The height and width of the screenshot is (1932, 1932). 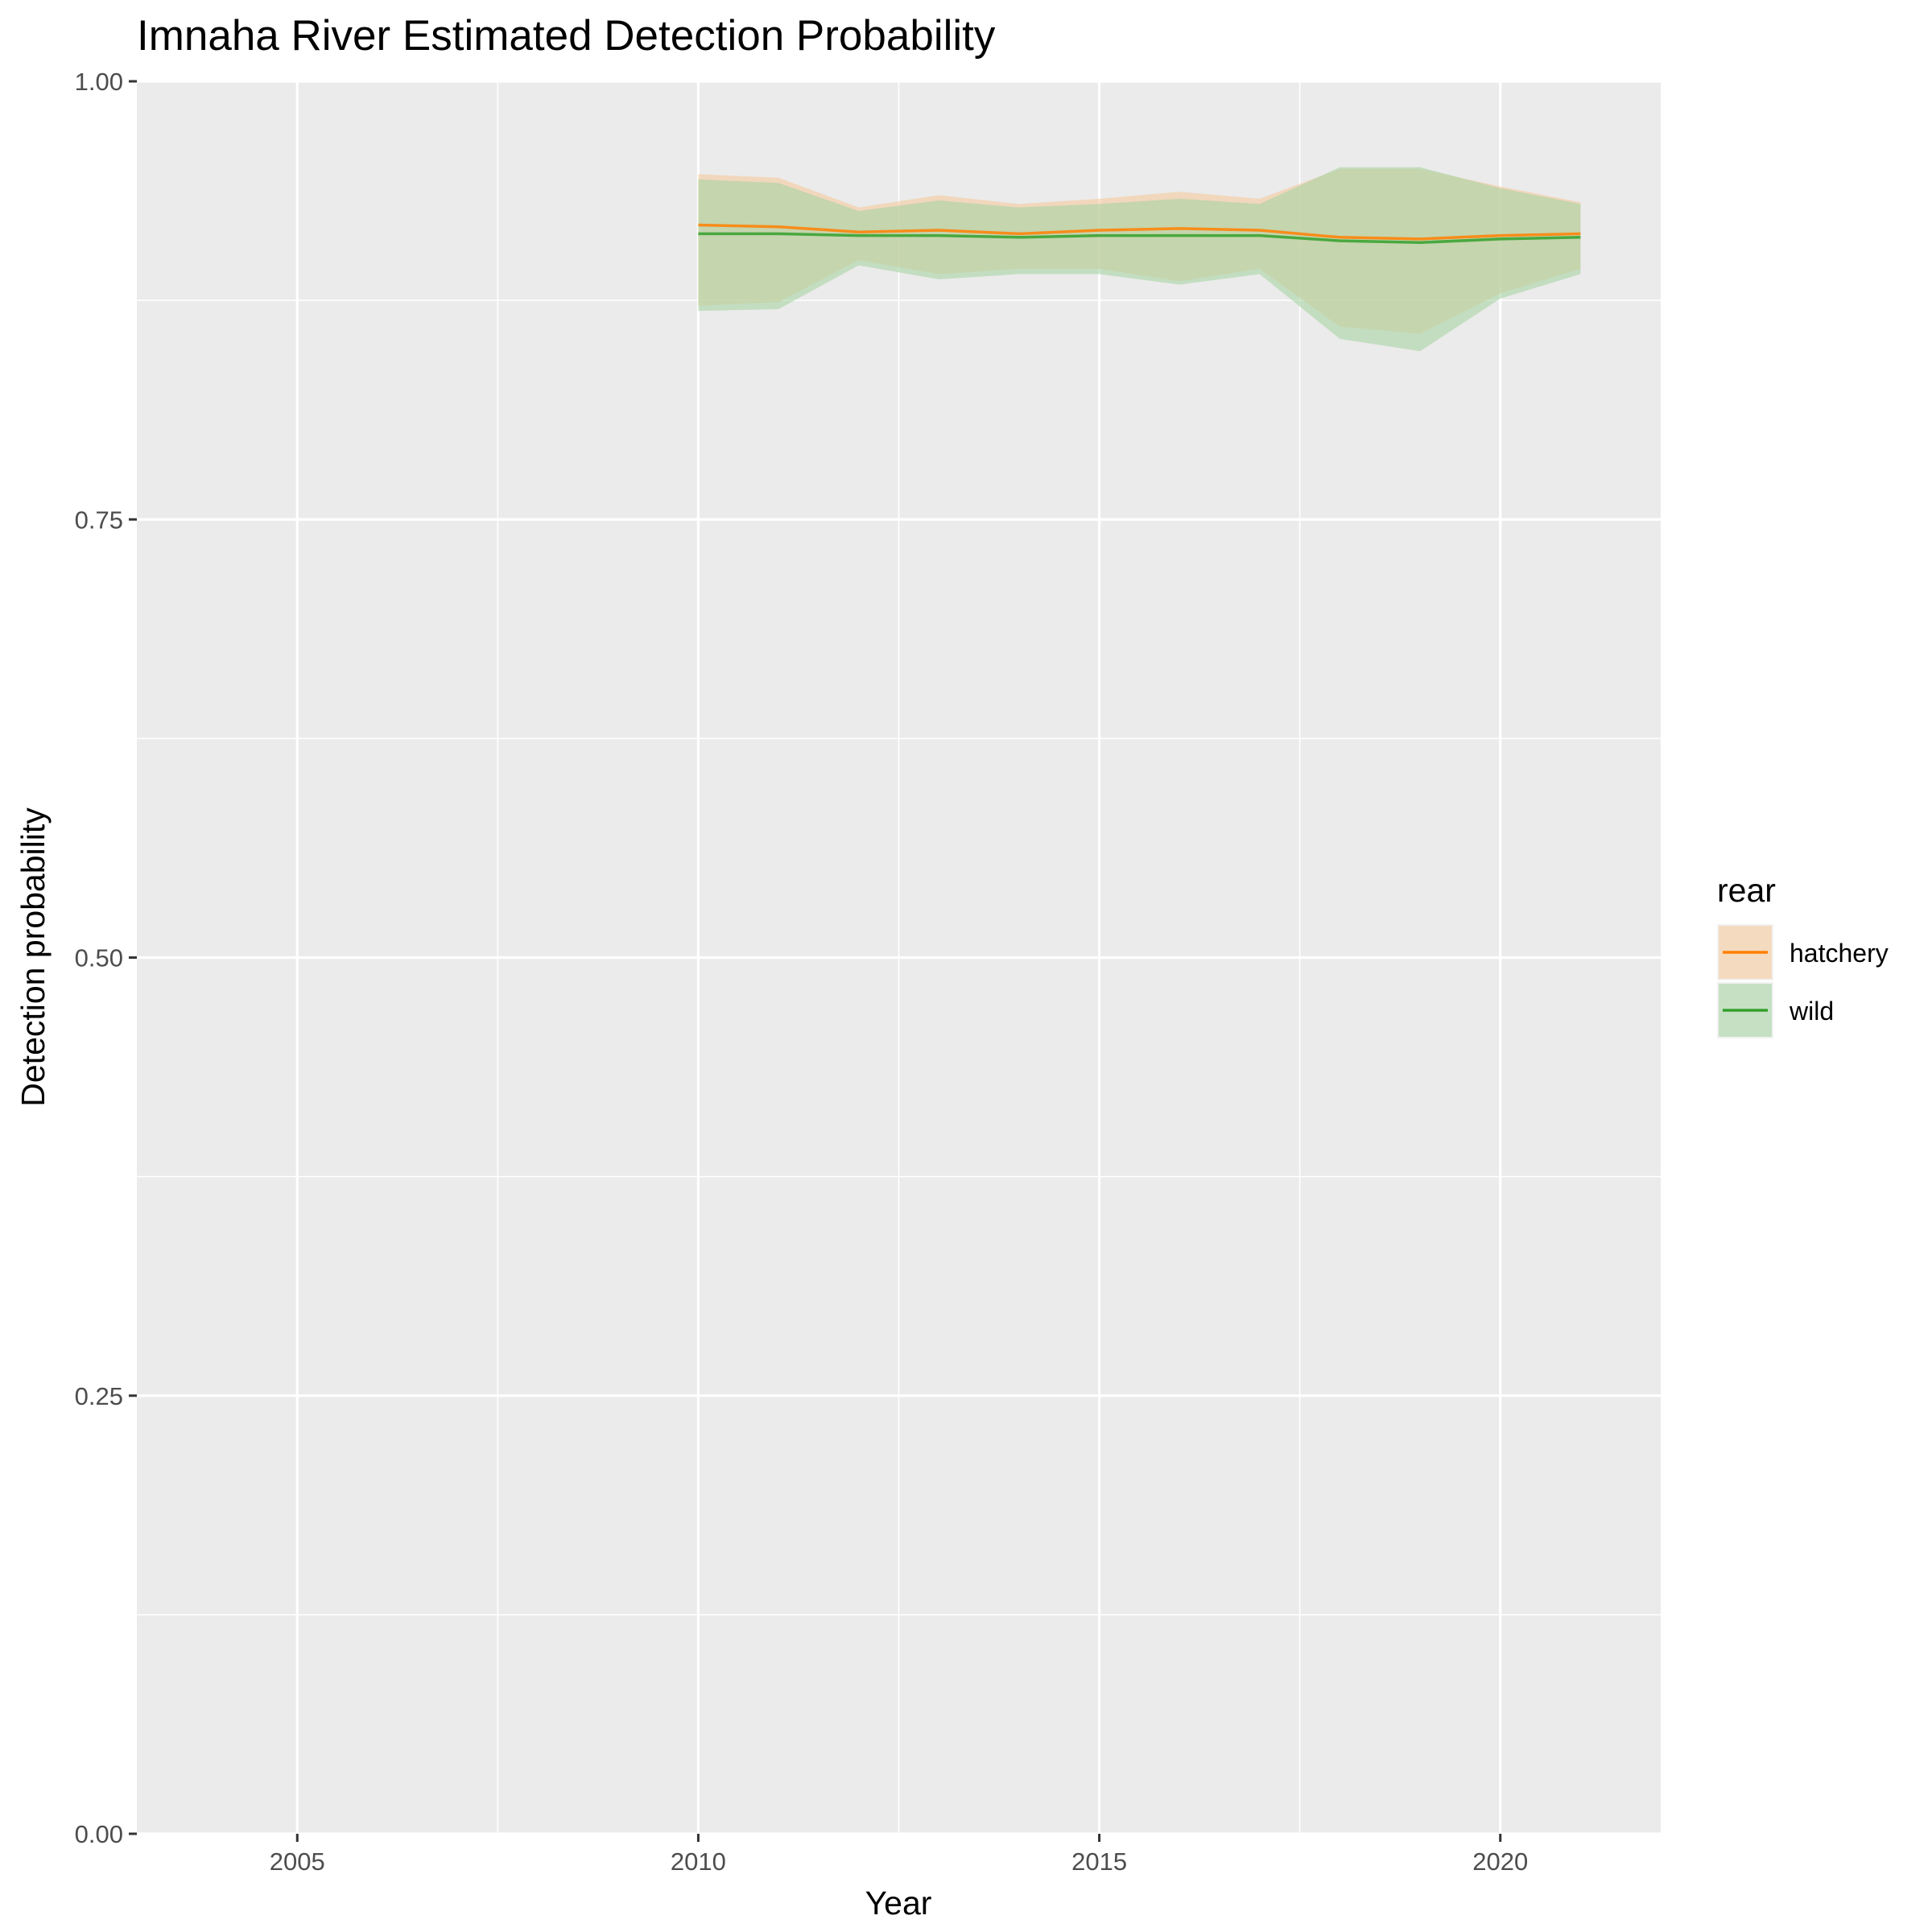 What do you see at coordinates (1811, 1011) in the screenshot?
I see `legend-label-wild: wild` at bounding box center [1811, 1011].